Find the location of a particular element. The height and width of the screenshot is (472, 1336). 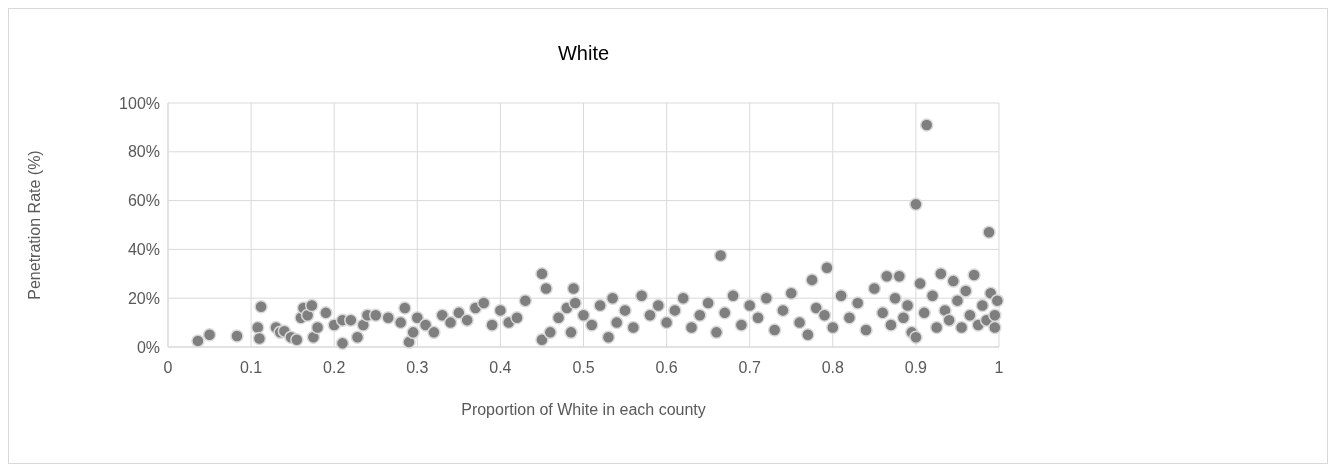

x-tick-label: 0.6 is located at coordinates (666, 367).